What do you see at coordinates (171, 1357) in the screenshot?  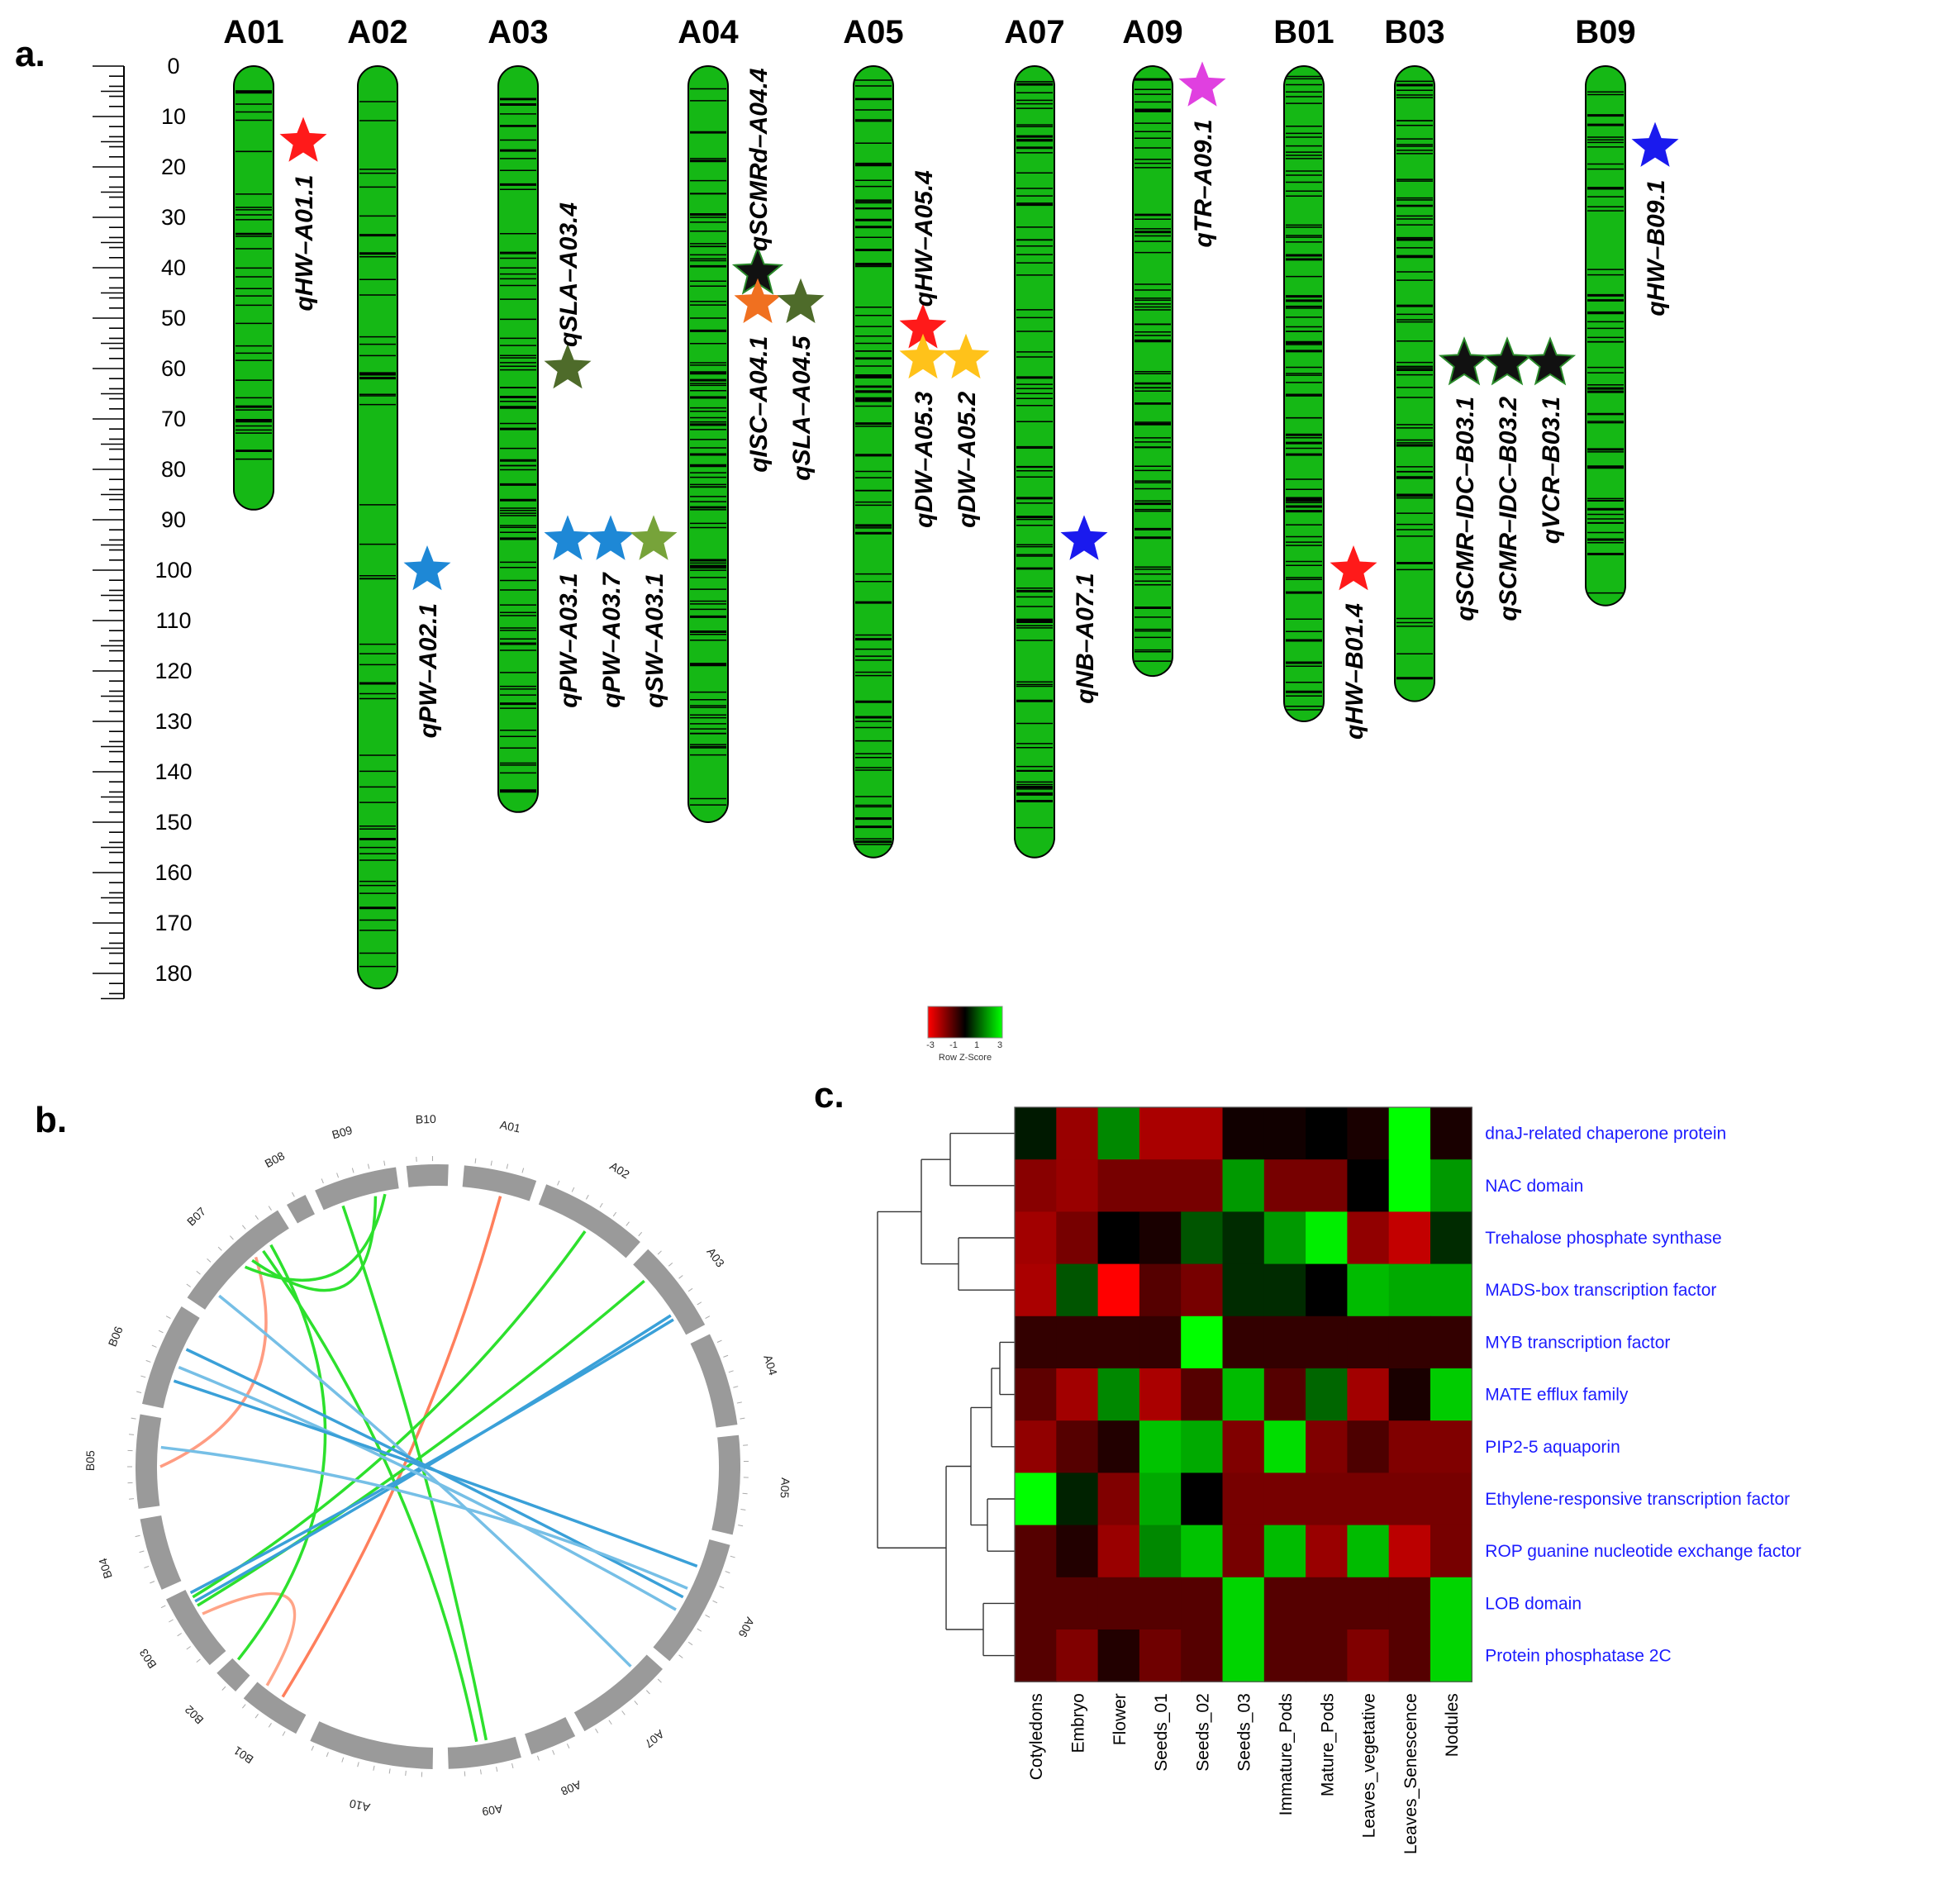 I see `segment-B06` at bounding box center [171, 1357].